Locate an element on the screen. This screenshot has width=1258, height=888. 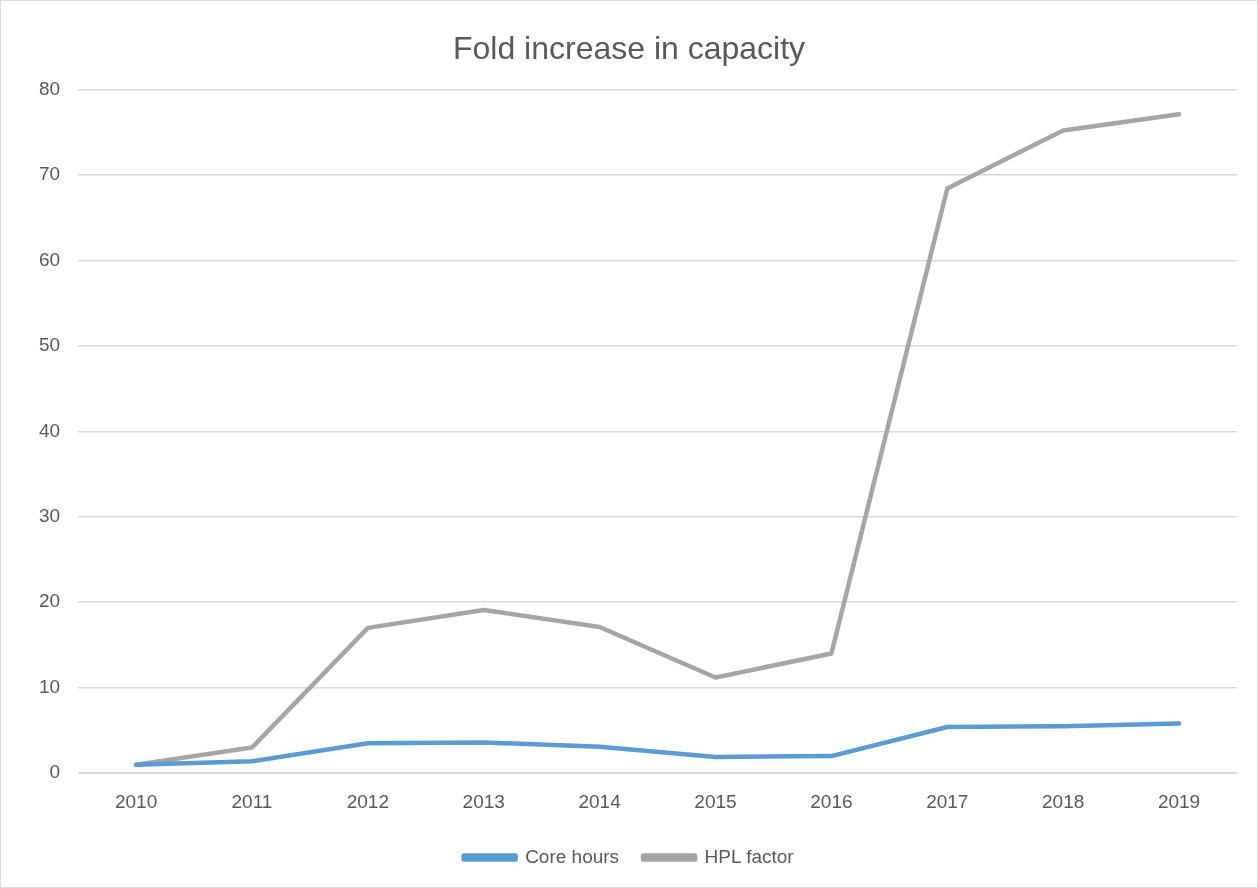
y-tick-label: 10 is located at coordinates (49, 686).